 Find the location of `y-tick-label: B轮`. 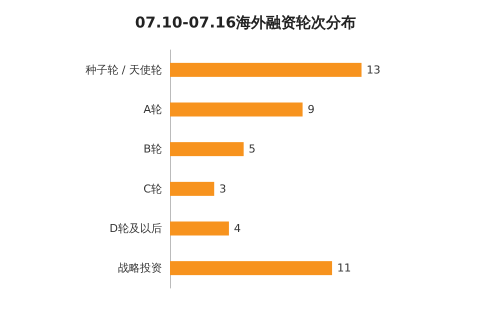

y-tick-label: B轮 is located at coordinates (152, 149).